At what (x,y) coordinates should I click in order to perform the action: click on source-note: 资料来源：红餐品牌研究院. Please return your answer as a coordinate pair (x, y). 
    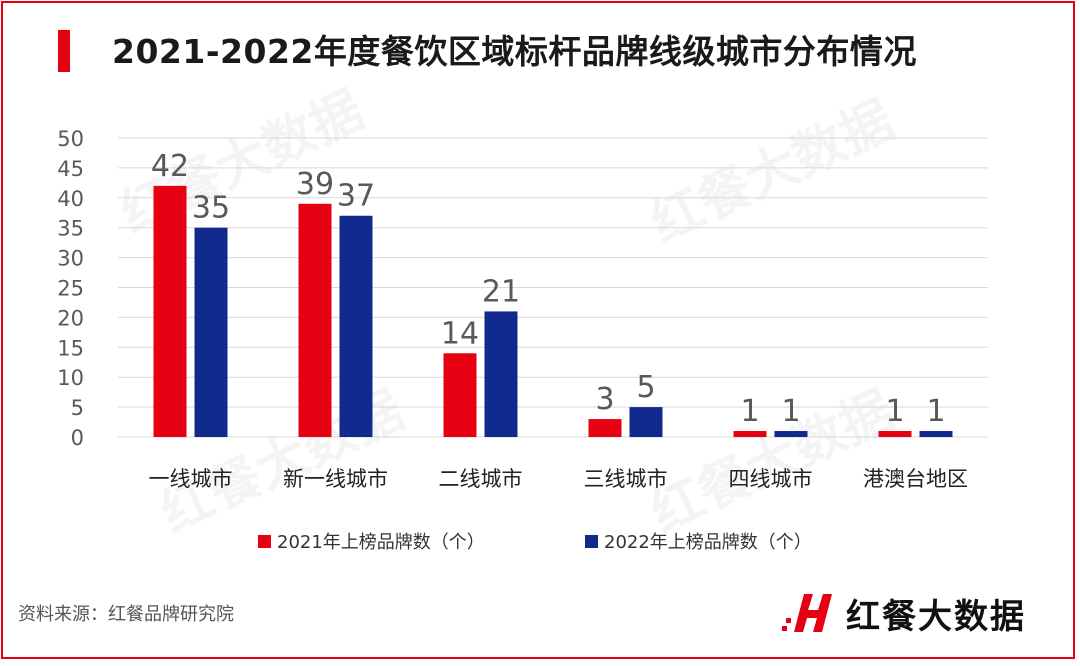
    Looking at the image, I should click on (126, 614).